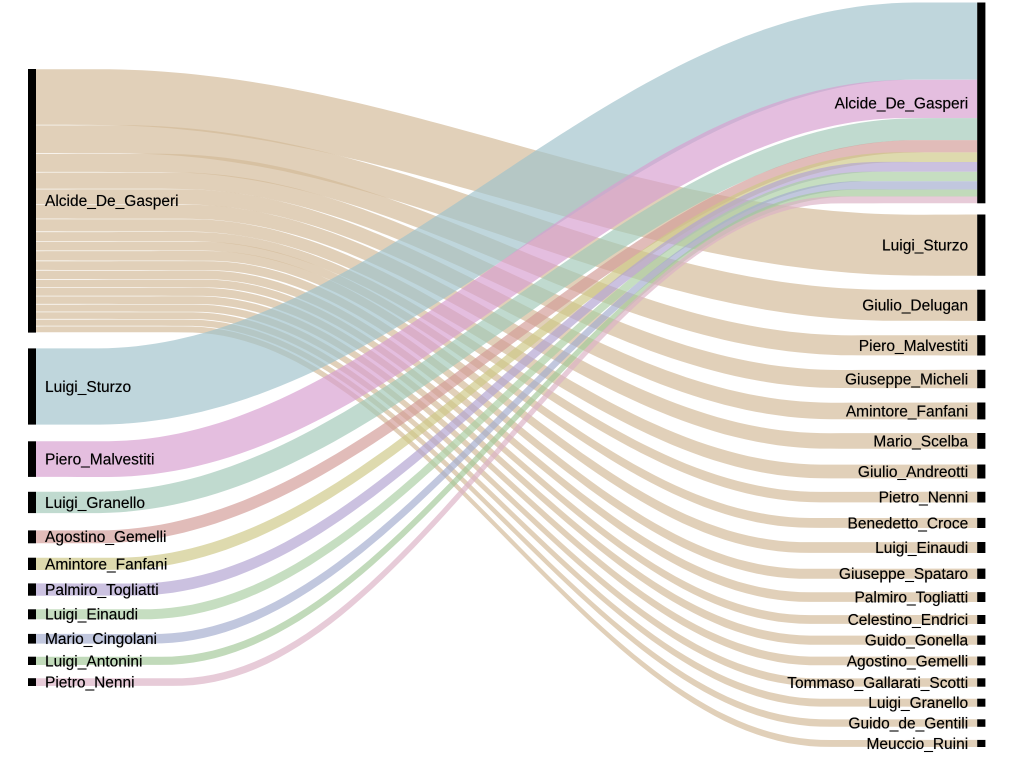 Image resolution: width=1018 pixels, height=758 pixels. Describe the element at coordinates (93, 661) in the screenshot. I see `svg-text: Luigi_Antonini` at that location.